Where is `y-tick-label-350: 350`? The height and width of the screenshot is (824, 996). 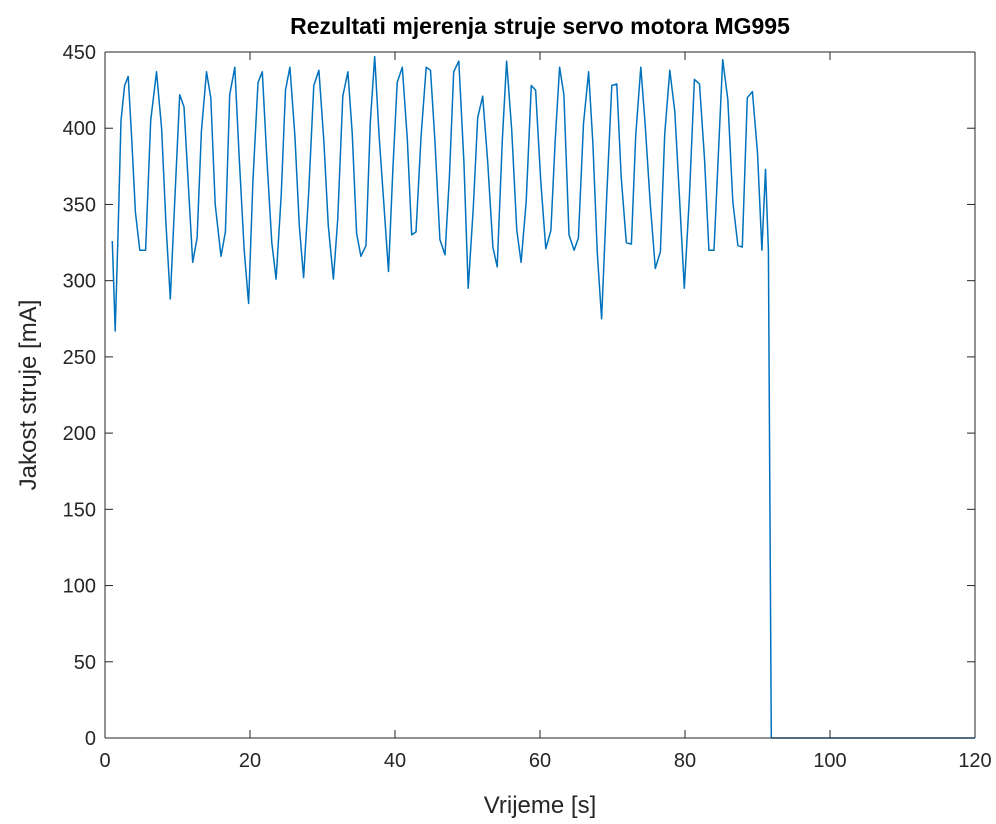 y-tick-label-350: 350 is located at coordinates (79, 205).